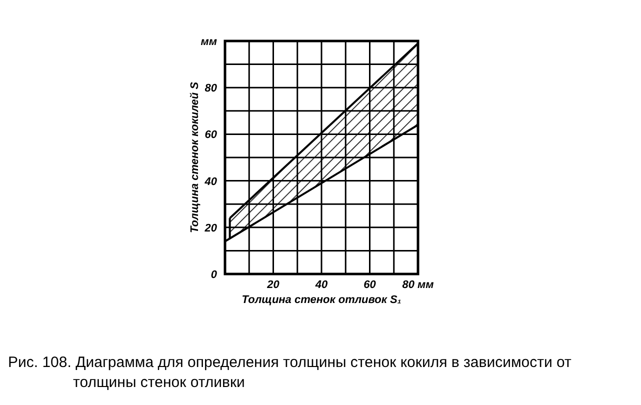 This screenshot has width=641, height=405. I want to click on x-tick-label: 60, so click(370, 285).